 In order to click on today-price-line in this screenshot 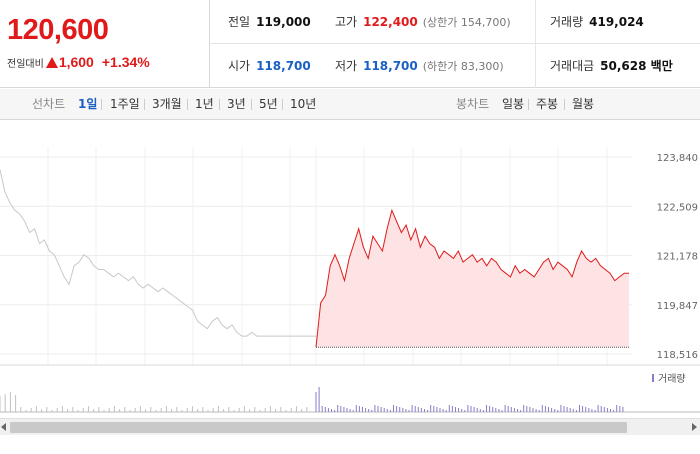, I will do `click(472, 278)`.